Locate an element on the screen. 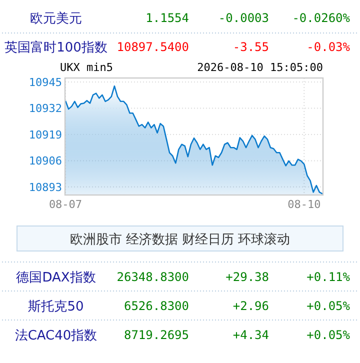 This screenshot has height=363, width=360. text: 欧洲股市 经济数据 财经日历 环球滚动 is located at coordinates (180, 240).